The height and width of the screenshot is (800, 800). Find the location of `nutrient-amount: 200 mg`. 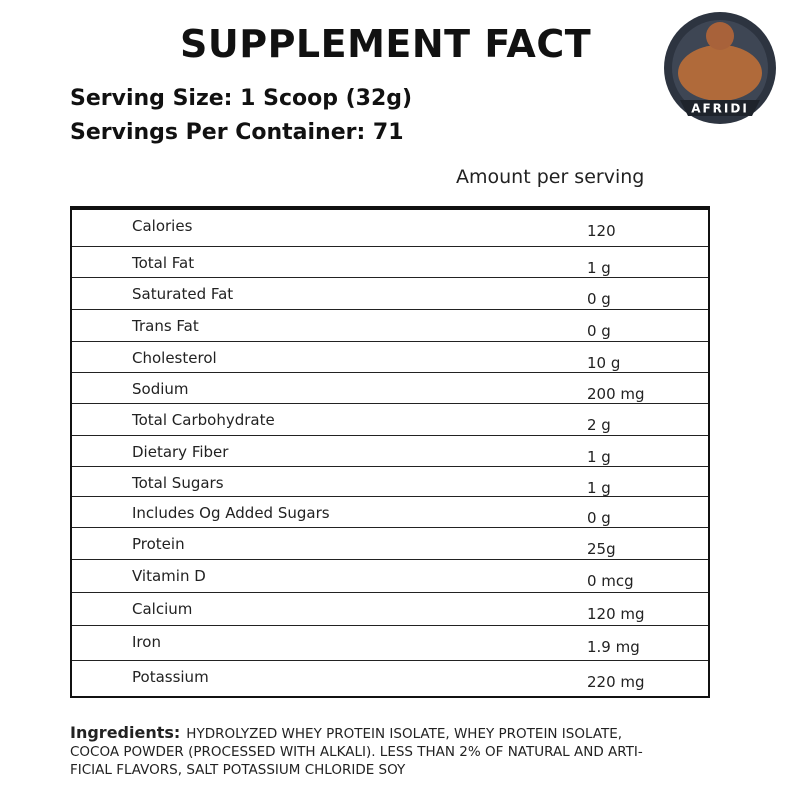

nutrient-amount: 200 mg is located at coordinates (616, 394).